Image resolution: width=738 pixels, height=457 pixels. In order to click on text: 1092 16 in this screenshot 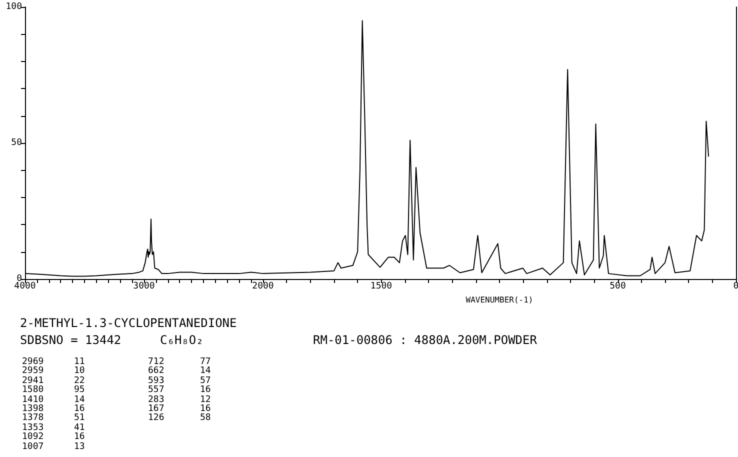, I will do `click(53, 437)`.